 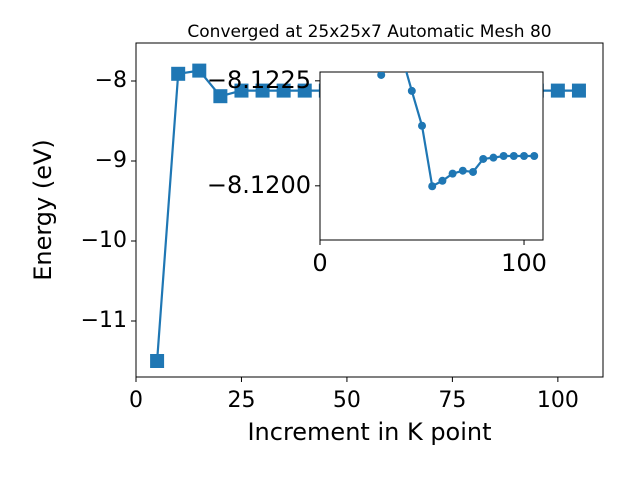 What do you see at coordinates (452, 400) in the screenshot?
I see `x-tick-label: 75` at bounding box center [452, 400].